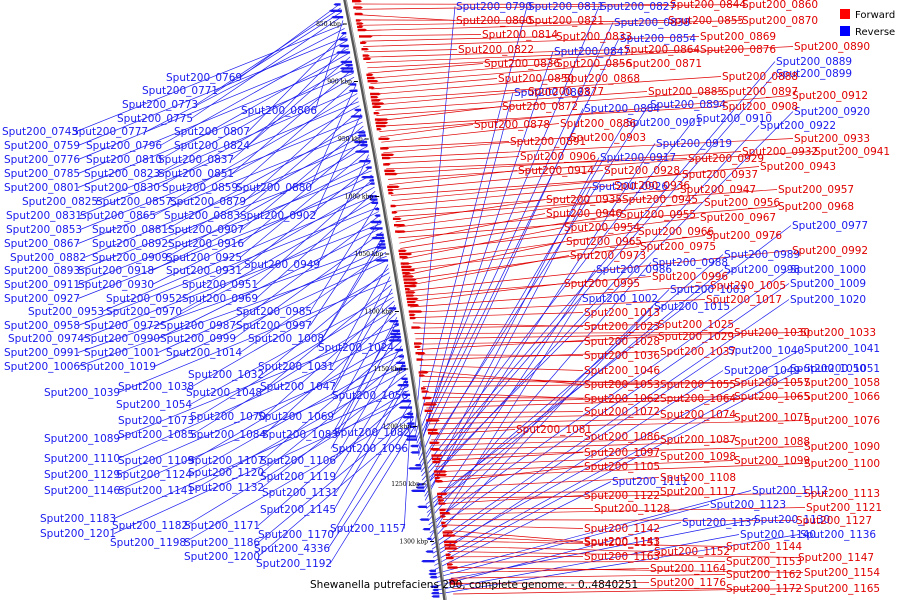 The image size is (900, 600). What do you see at coordinates (150, 526) in the screenshot?
I see `reverse-gene-label: Sput200_1182` at bounding box center [150, 526].